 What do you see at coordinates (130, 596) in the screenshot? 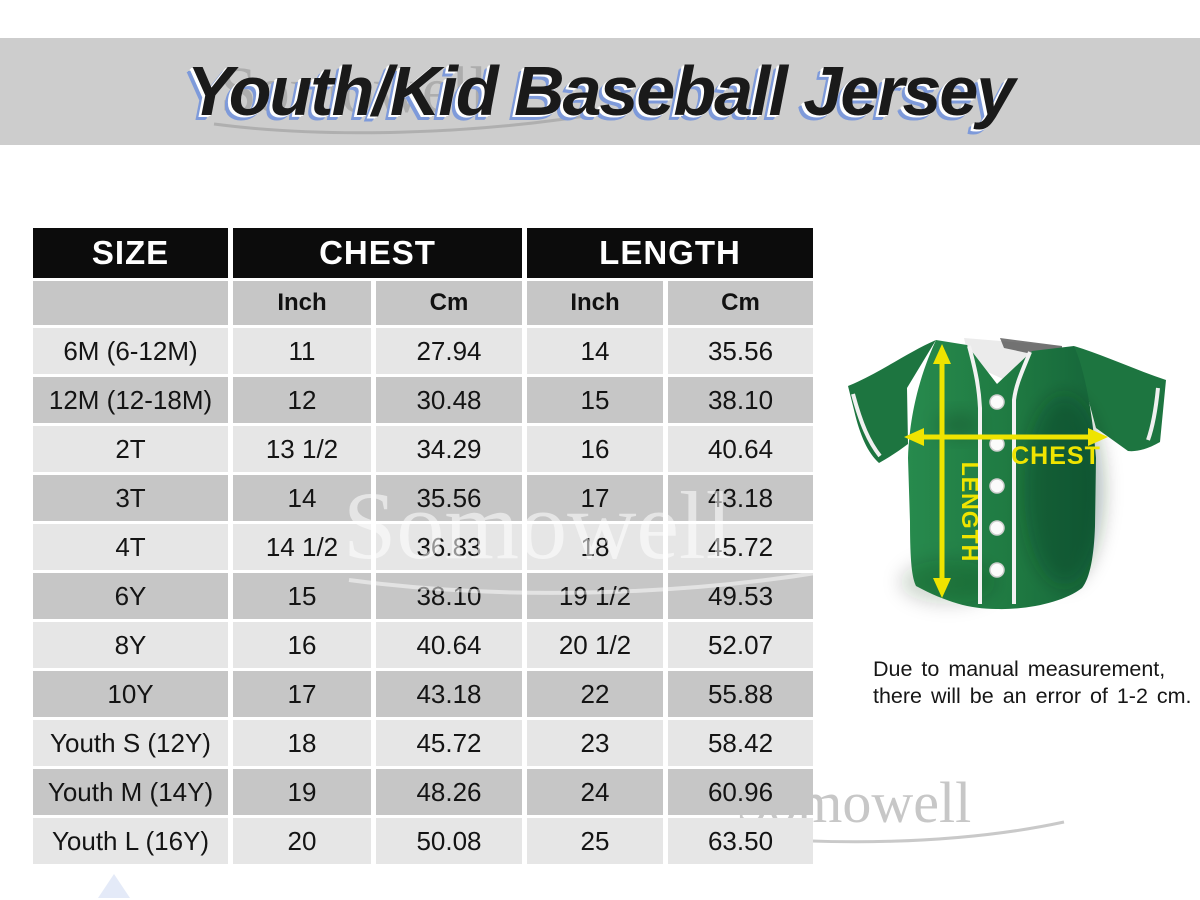
I see `size-cell: 6Y` at bounding box center [130, 596].